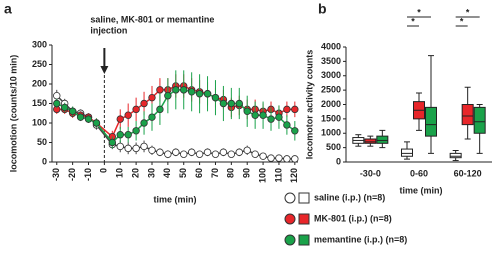 The image size is (500, 272). What do you see at coordinates (199, 173) in the screenshot?
I see `x-tick-label: 60` at bounding box center [199, 173].